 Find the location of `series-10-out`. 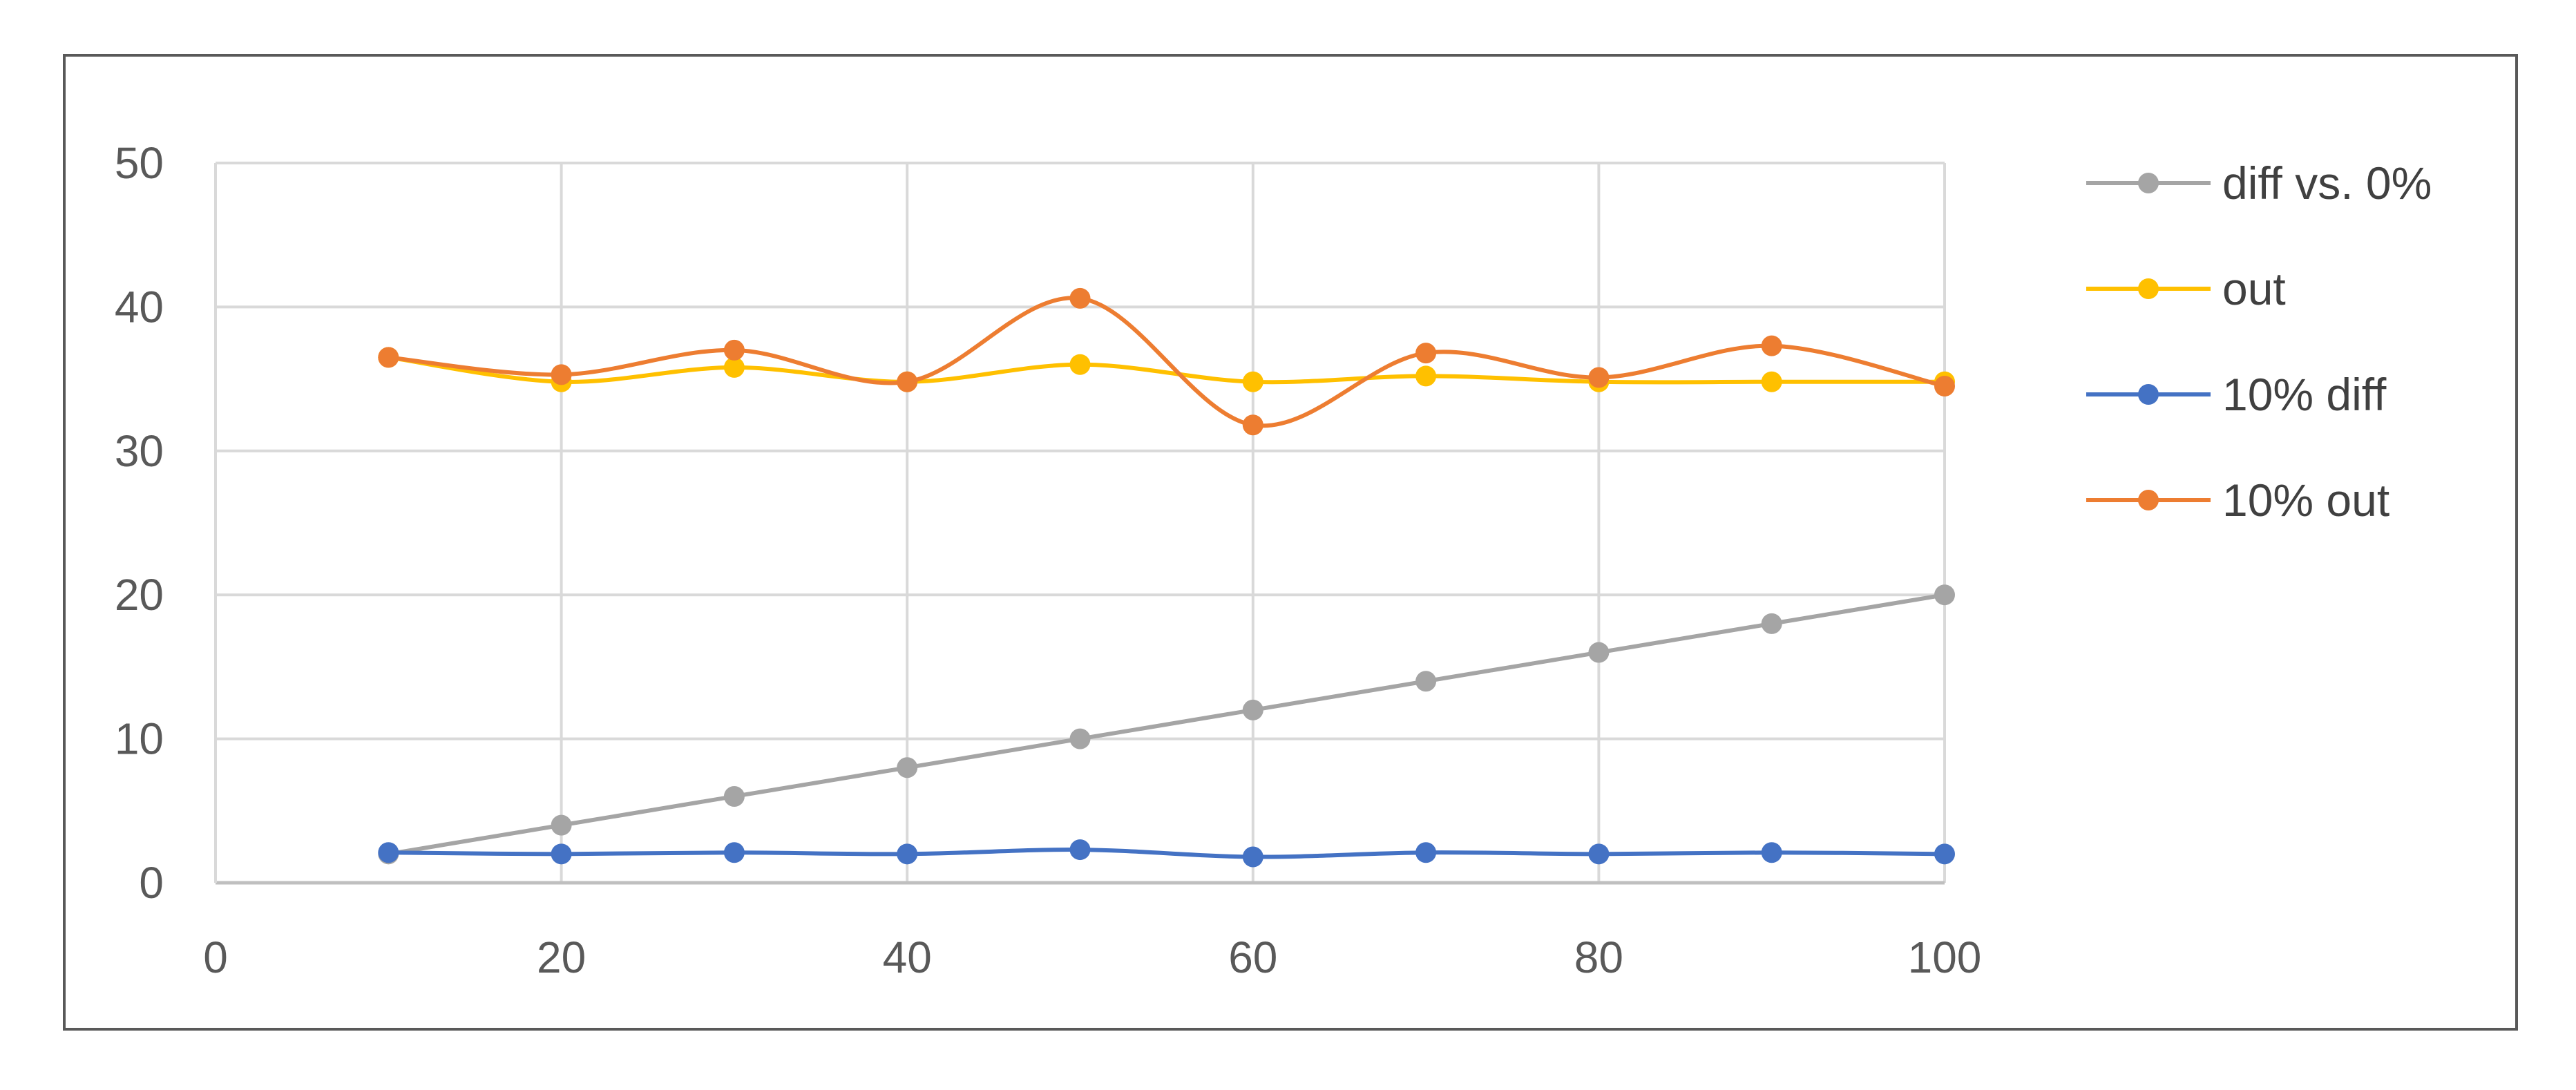

series-10-out is located at coordinates (1166, 361).